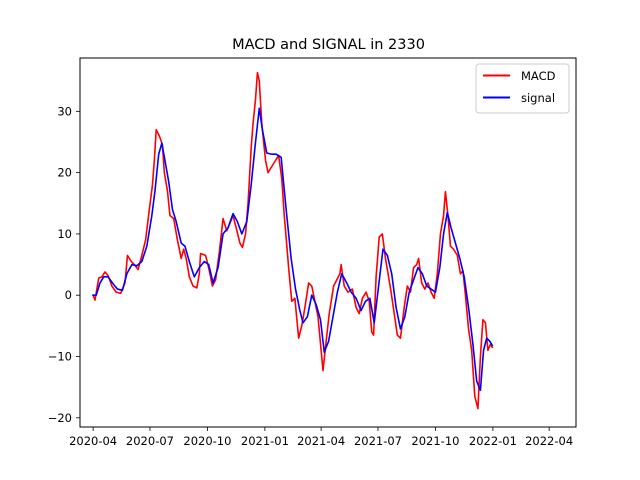  What do you see at coordinates (68, 295) in the screenshot?
I see `y-tick-label: 0` at bounding box center [68, 295].